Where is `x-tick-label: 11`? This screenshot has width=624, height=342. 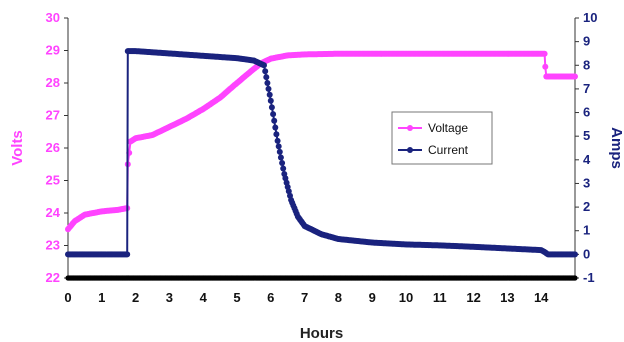 x-tick-label: 11 is located at coordinates (440, 297).